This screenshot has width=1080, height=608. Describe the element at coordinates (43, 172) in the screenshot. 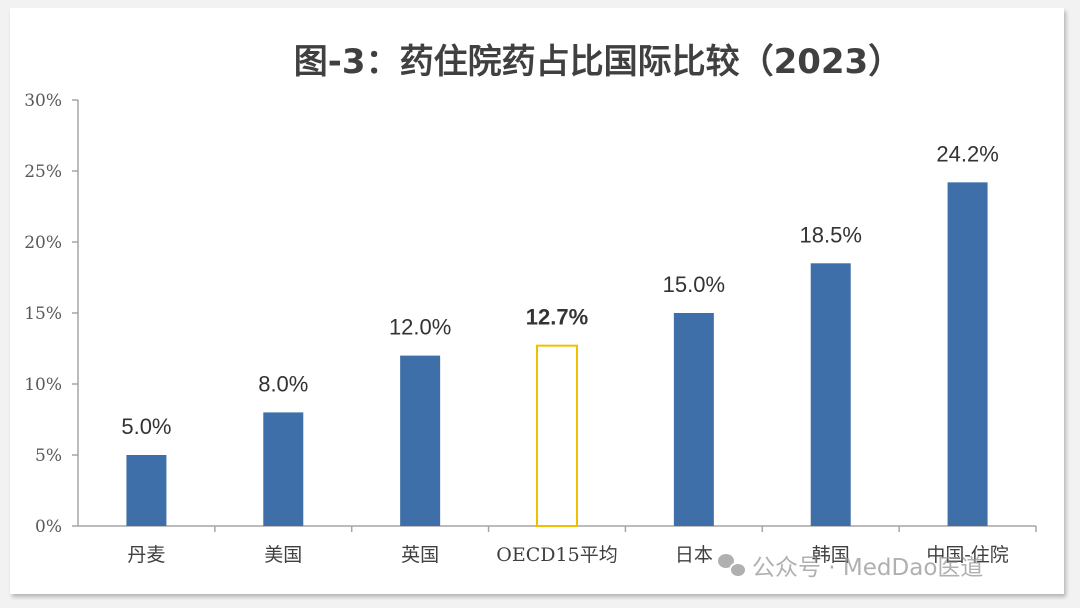

I see `y-tick-label: 25%` at that location.